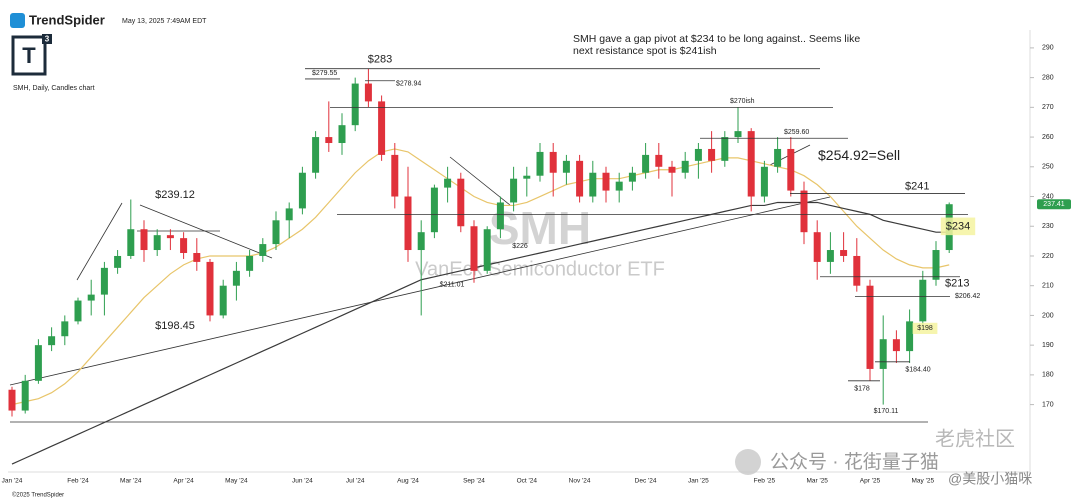  What do you see at coordinates (765, 481) in the screenshot?
I see `x-tick-label: Feb '25` at bounding box center [765, 481].